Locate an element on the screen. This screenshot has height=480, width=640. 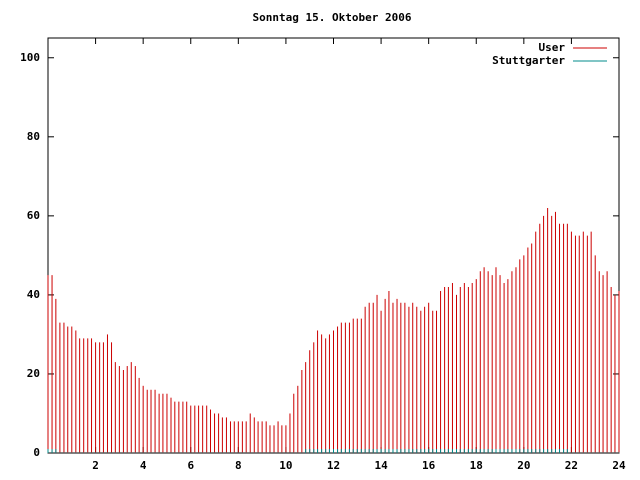
x-tick-label: 6 is located at coordinates (190, 465).